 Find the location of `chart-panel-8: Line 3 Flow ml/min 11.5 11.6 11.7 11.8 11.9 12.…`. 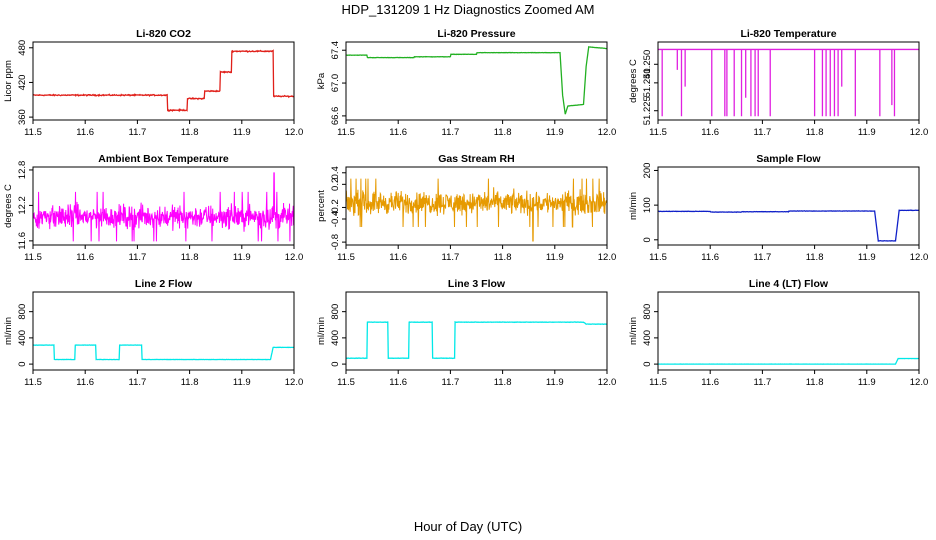

chart-panel-8: Line 3 Flow ml/min 11.5 11.6 11.7 11.8 11.9 12.… is located at coordinates (466, 333).